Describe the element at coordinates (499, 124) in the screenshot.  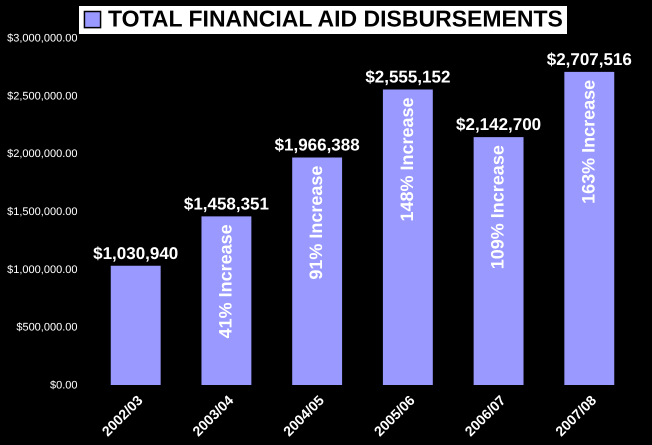
I see `data-label: $2,142,700` at that location.